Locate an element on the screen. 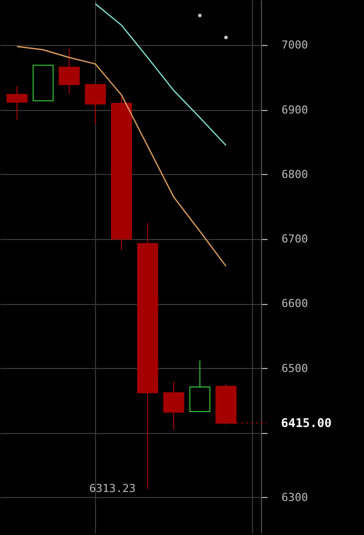  ref-line-label: 6415.00 is located at coordinates (306, 423).